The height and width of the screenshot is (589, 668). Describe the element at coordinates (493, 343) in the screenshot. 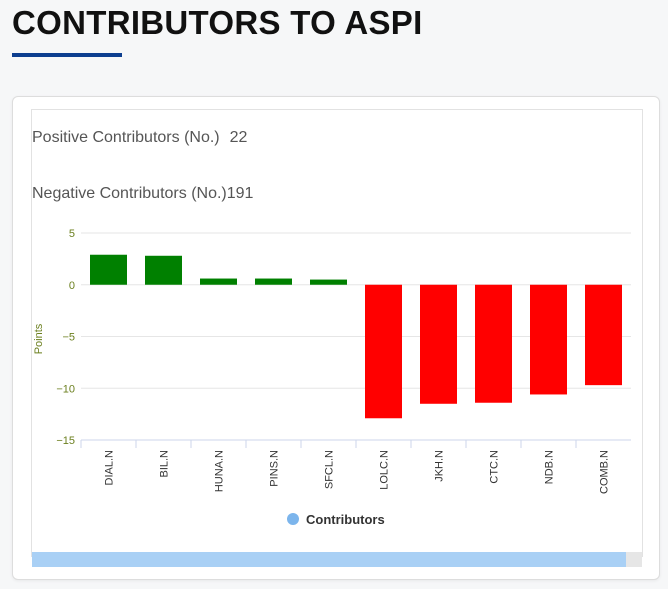

I see `bar-ctc-n` at that location.